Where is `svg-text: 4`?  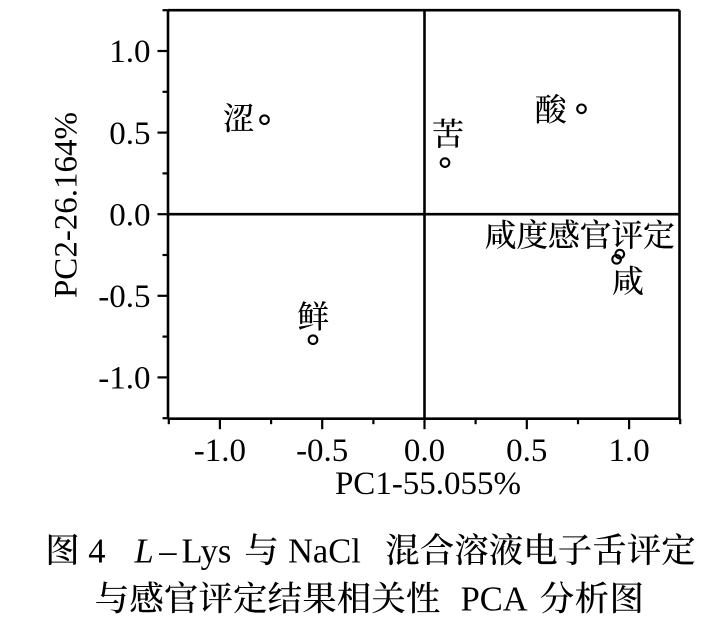
svg-text: 4 is located at coordinates (96, 551).